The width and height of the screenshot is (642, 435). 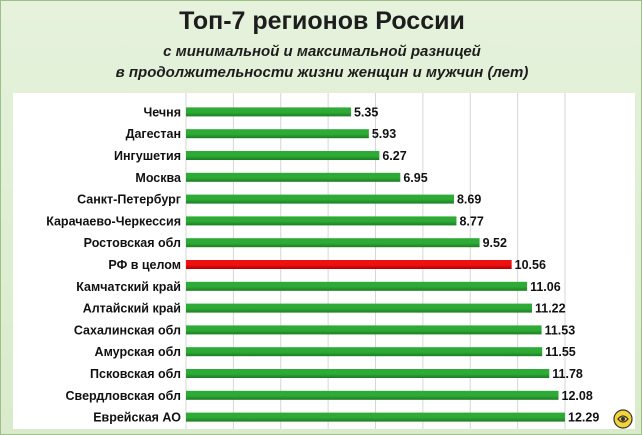 I want to click on category-label: Карачаево-Черкессия, so click(x=113, y=221).